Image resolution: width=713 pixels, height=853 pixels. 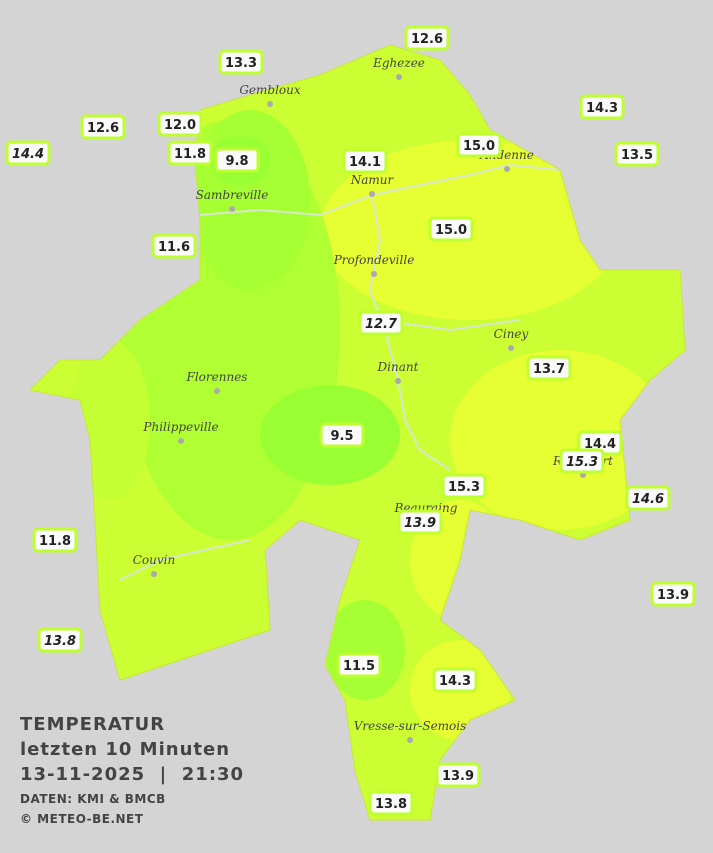 What do you see at coordinates (270, 90) in the screenshot?
I see `city-label: Gembloux` at bounding box center [270, 90].